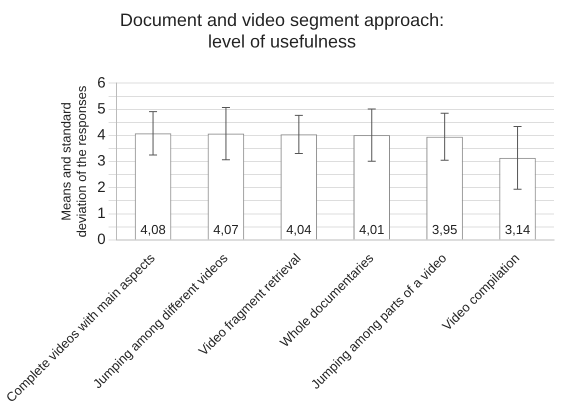 The image size is (574, 414). Describe the element at coordinates (371, 229) in the screenshot. I see `data-label: 4,01` at that location.